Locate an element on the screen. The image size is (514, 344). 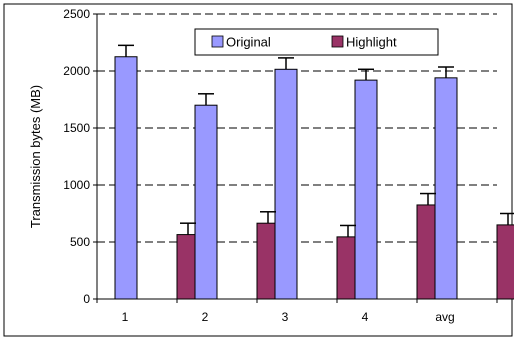
legend: Original Highlight is located at coordinates (316, 42).